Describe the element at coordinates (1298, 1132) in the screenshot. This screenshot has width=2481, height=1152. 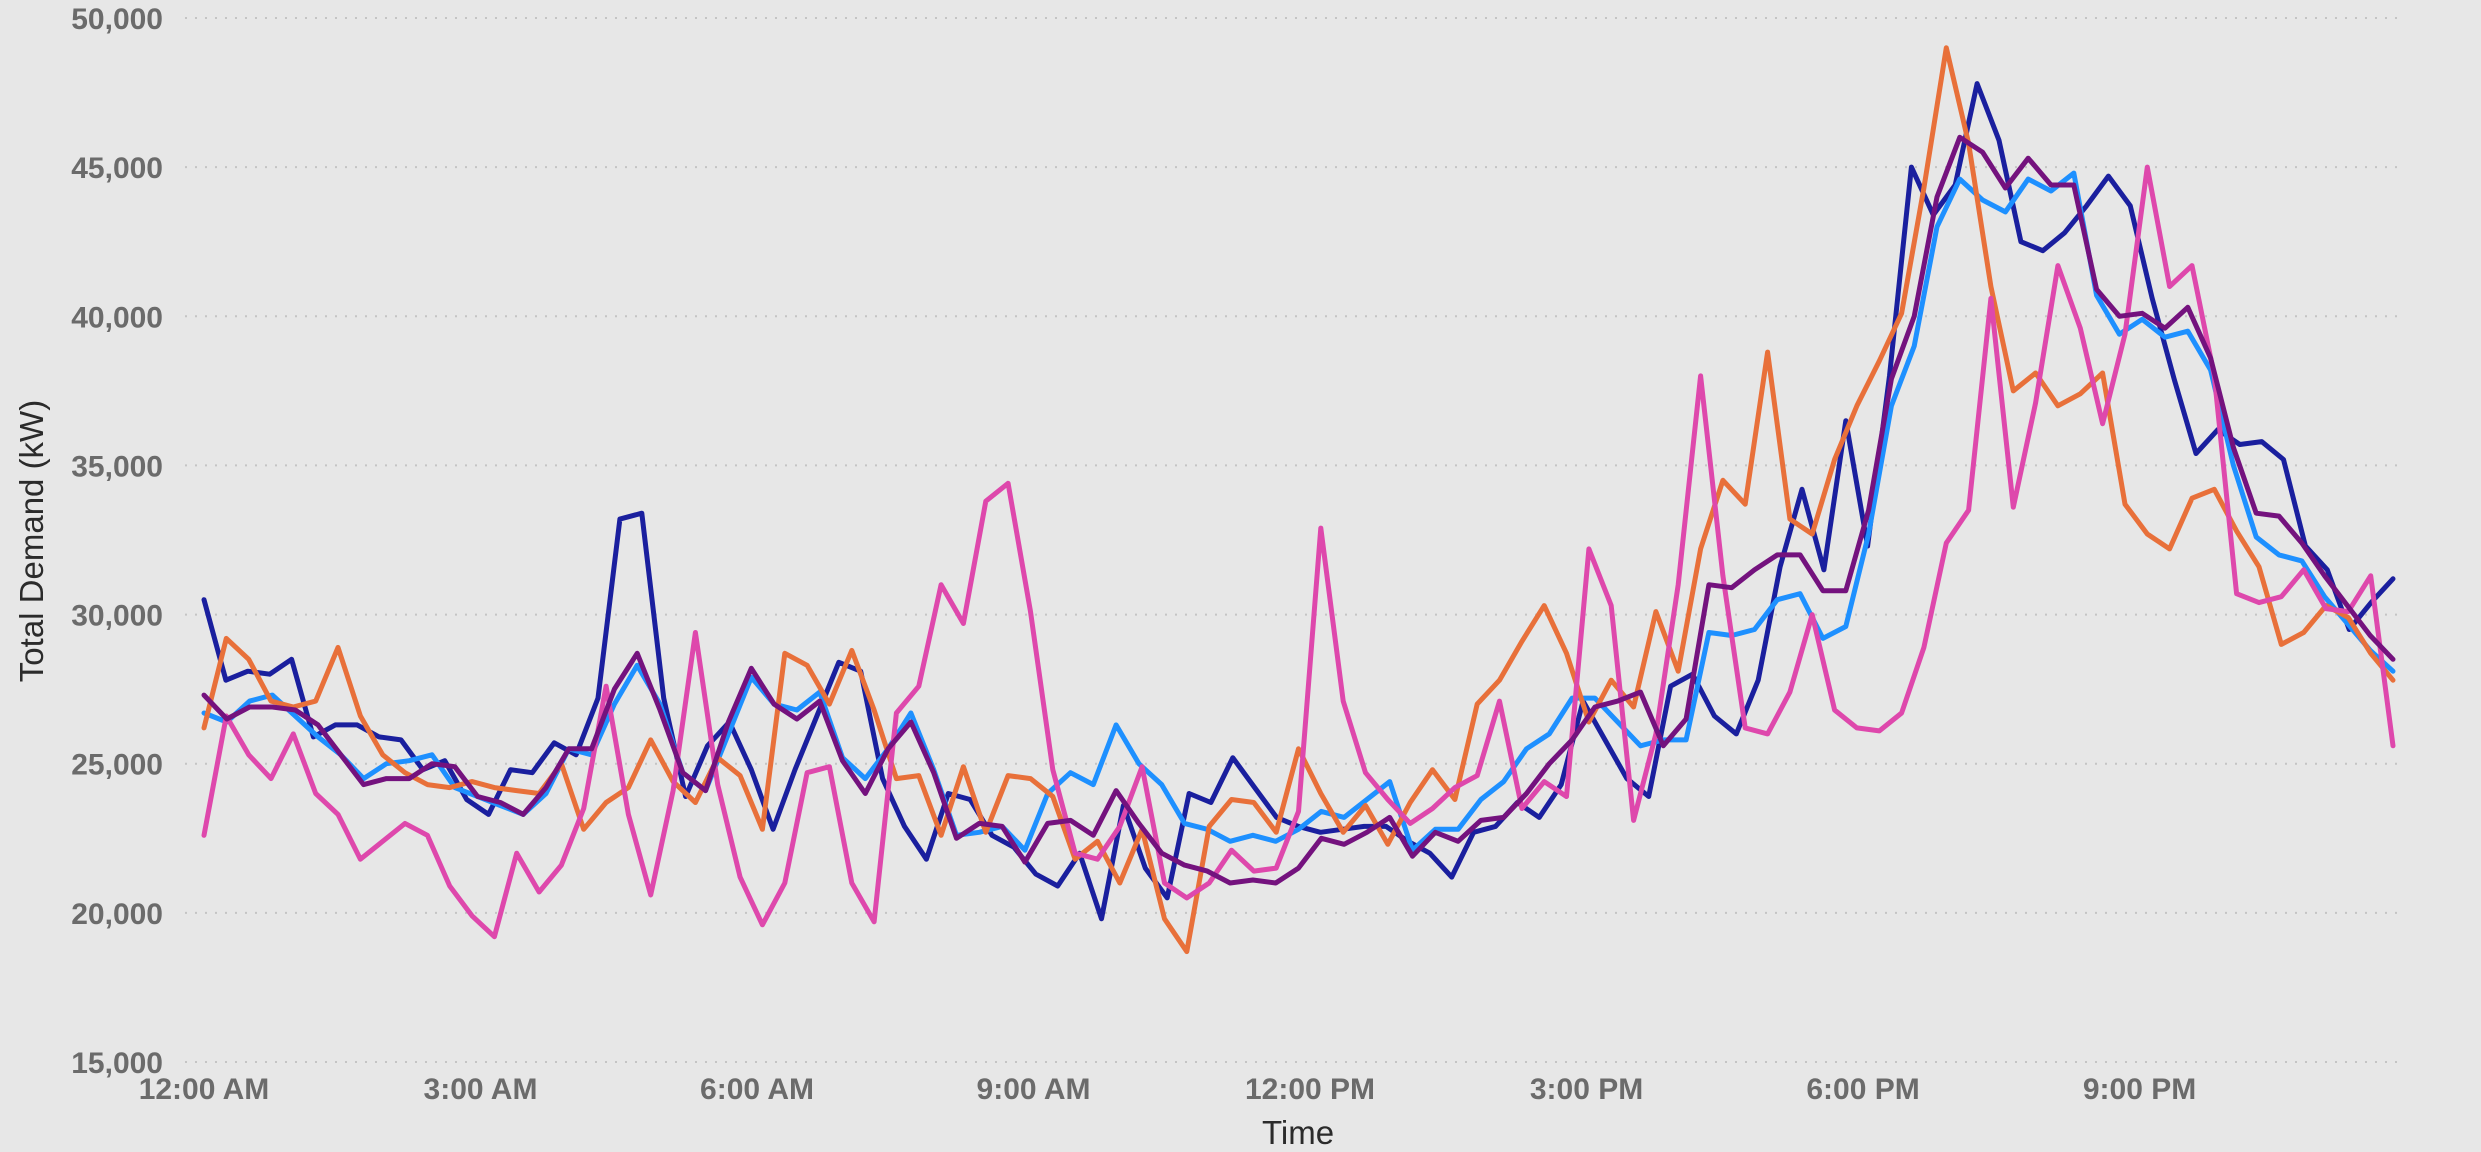
I see `x-axis-title: Time` at that location.